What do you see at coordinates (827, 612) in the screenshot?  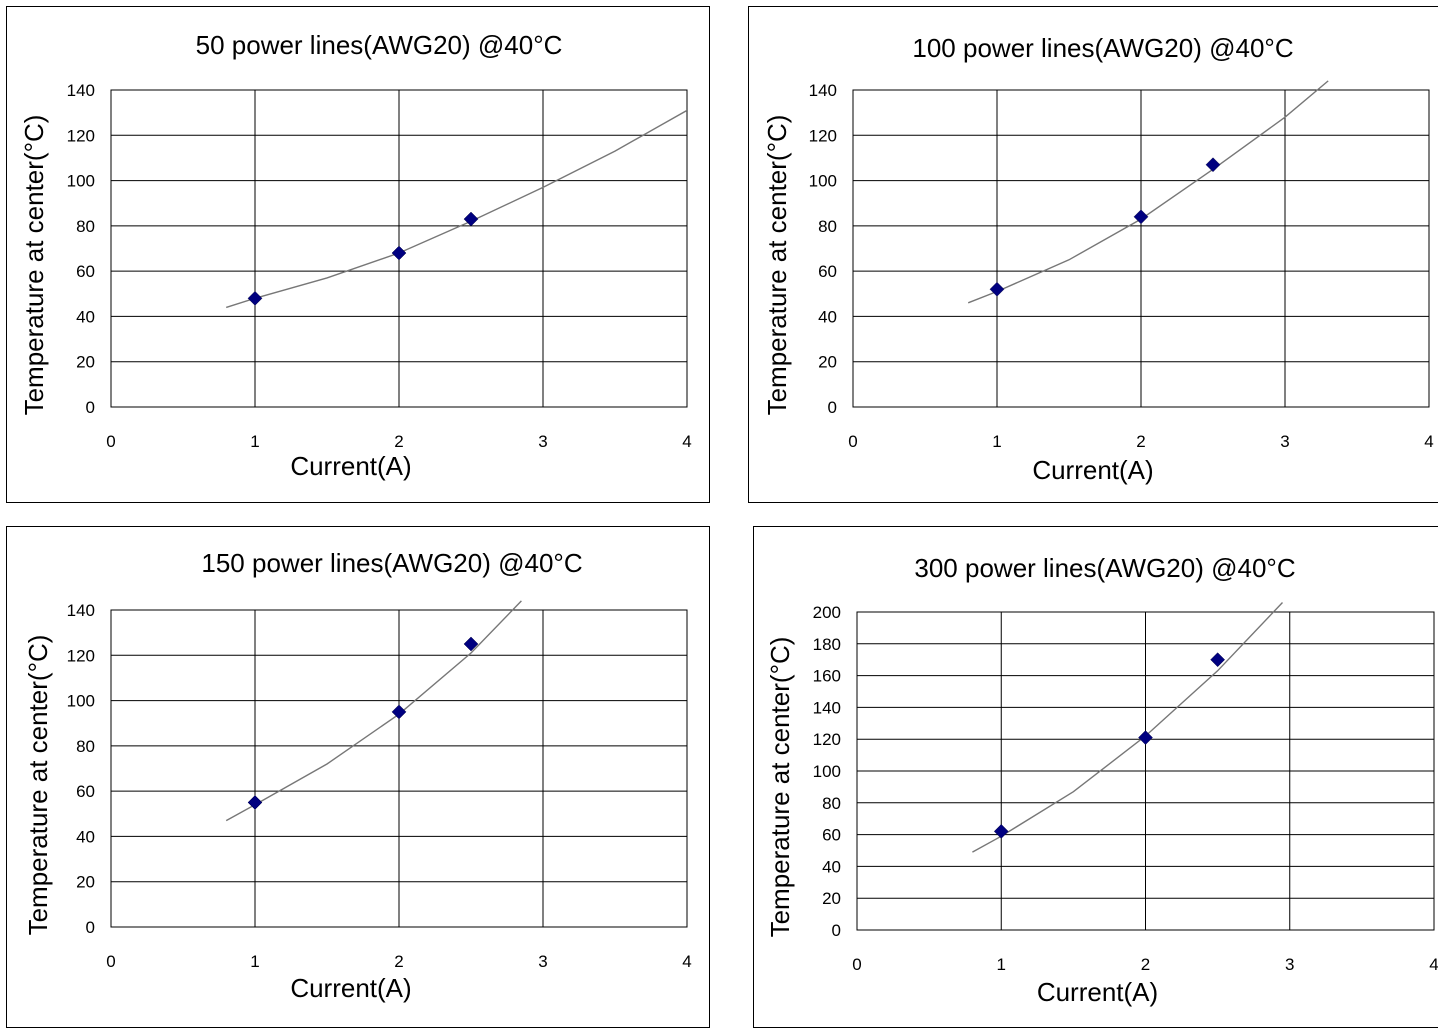 I see `y-tick-label: 200` at bounding box center [827, 612].